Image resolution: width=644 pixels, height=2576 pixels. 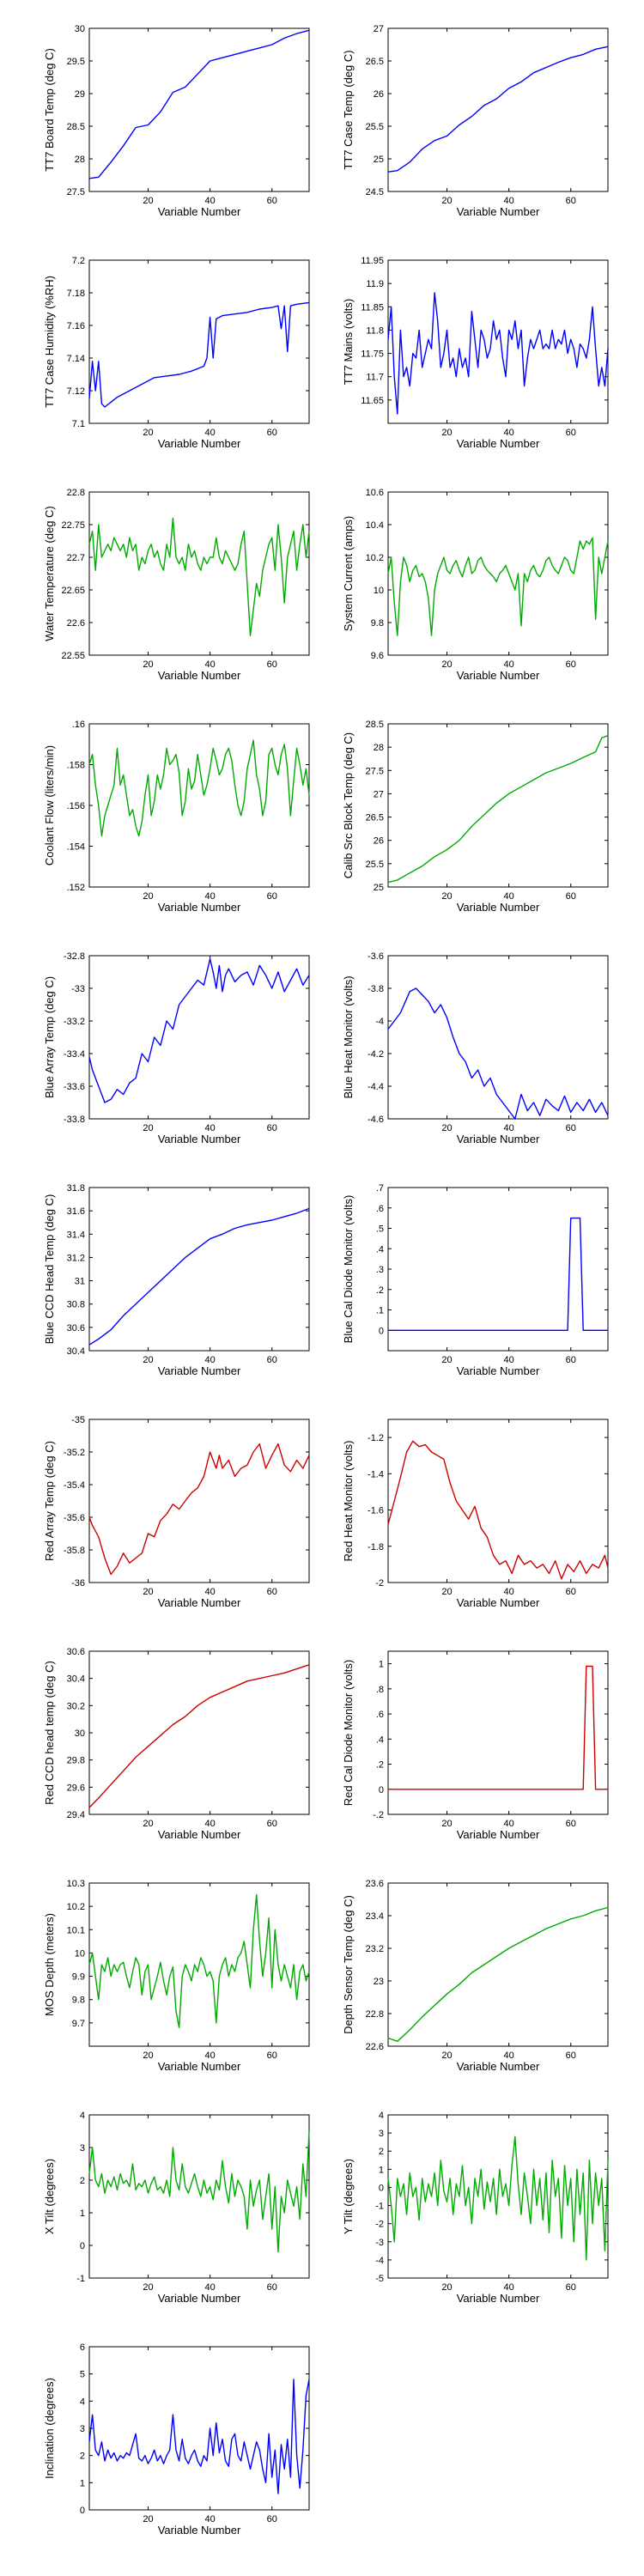 I want to click on y-tick-label: 23.2, so click(x=375, y=1949).